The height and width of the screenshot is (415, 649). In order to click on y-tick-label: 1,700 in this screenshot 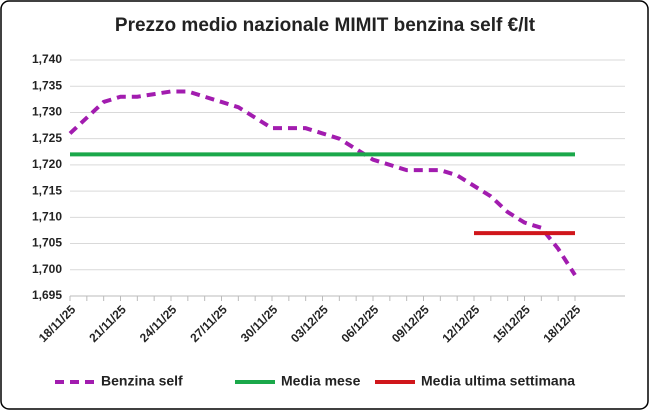, I will do `click(47, 269)`.